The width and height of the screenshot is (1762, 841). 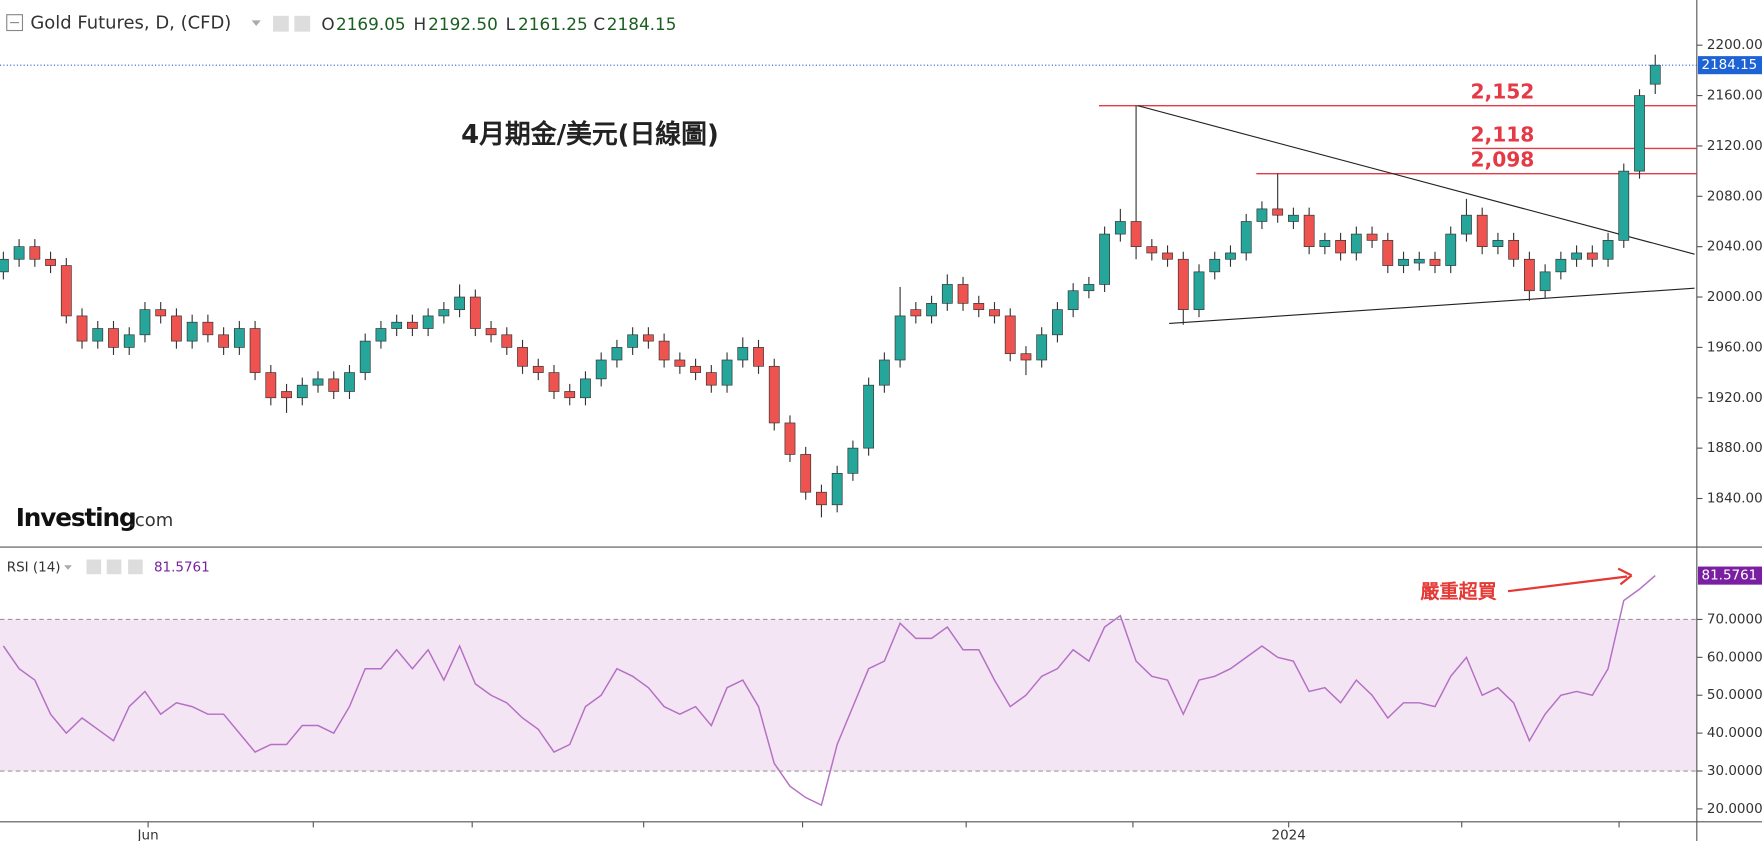 What do you see at coordinates (1734, 45) in the screenshot?
I see `y-tick-label: 2200.00` at bounding box center [1734, 45].